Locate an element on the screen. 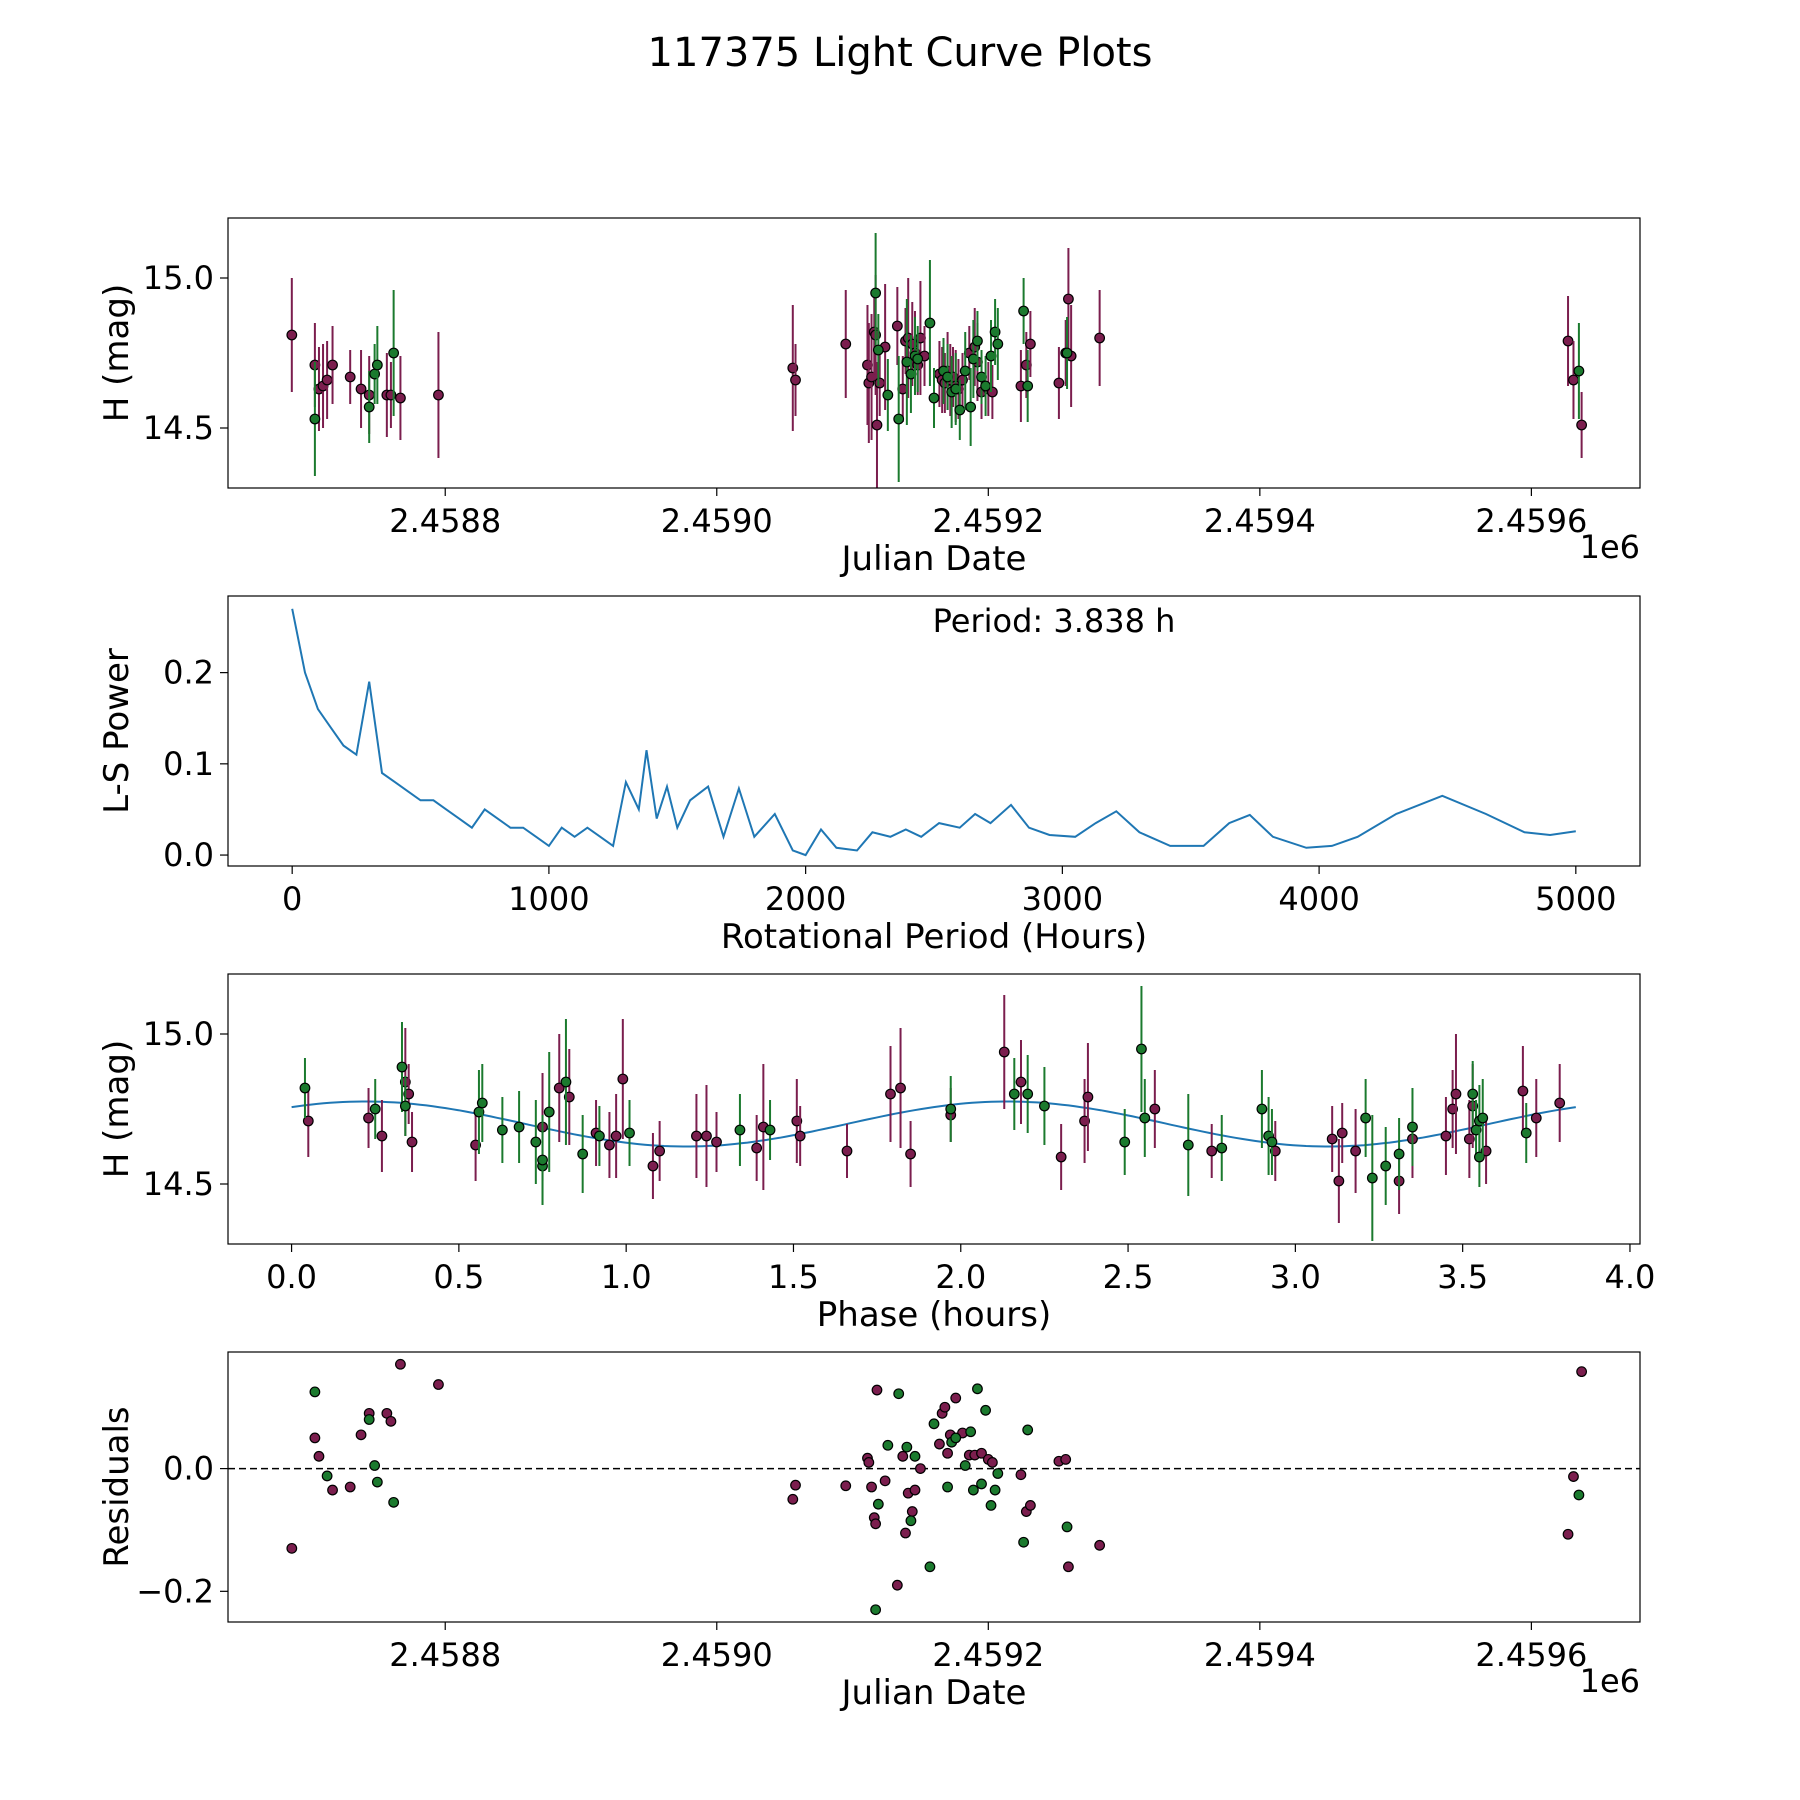  y-axis-label: L-S Power is located at coordinates (117, 731).